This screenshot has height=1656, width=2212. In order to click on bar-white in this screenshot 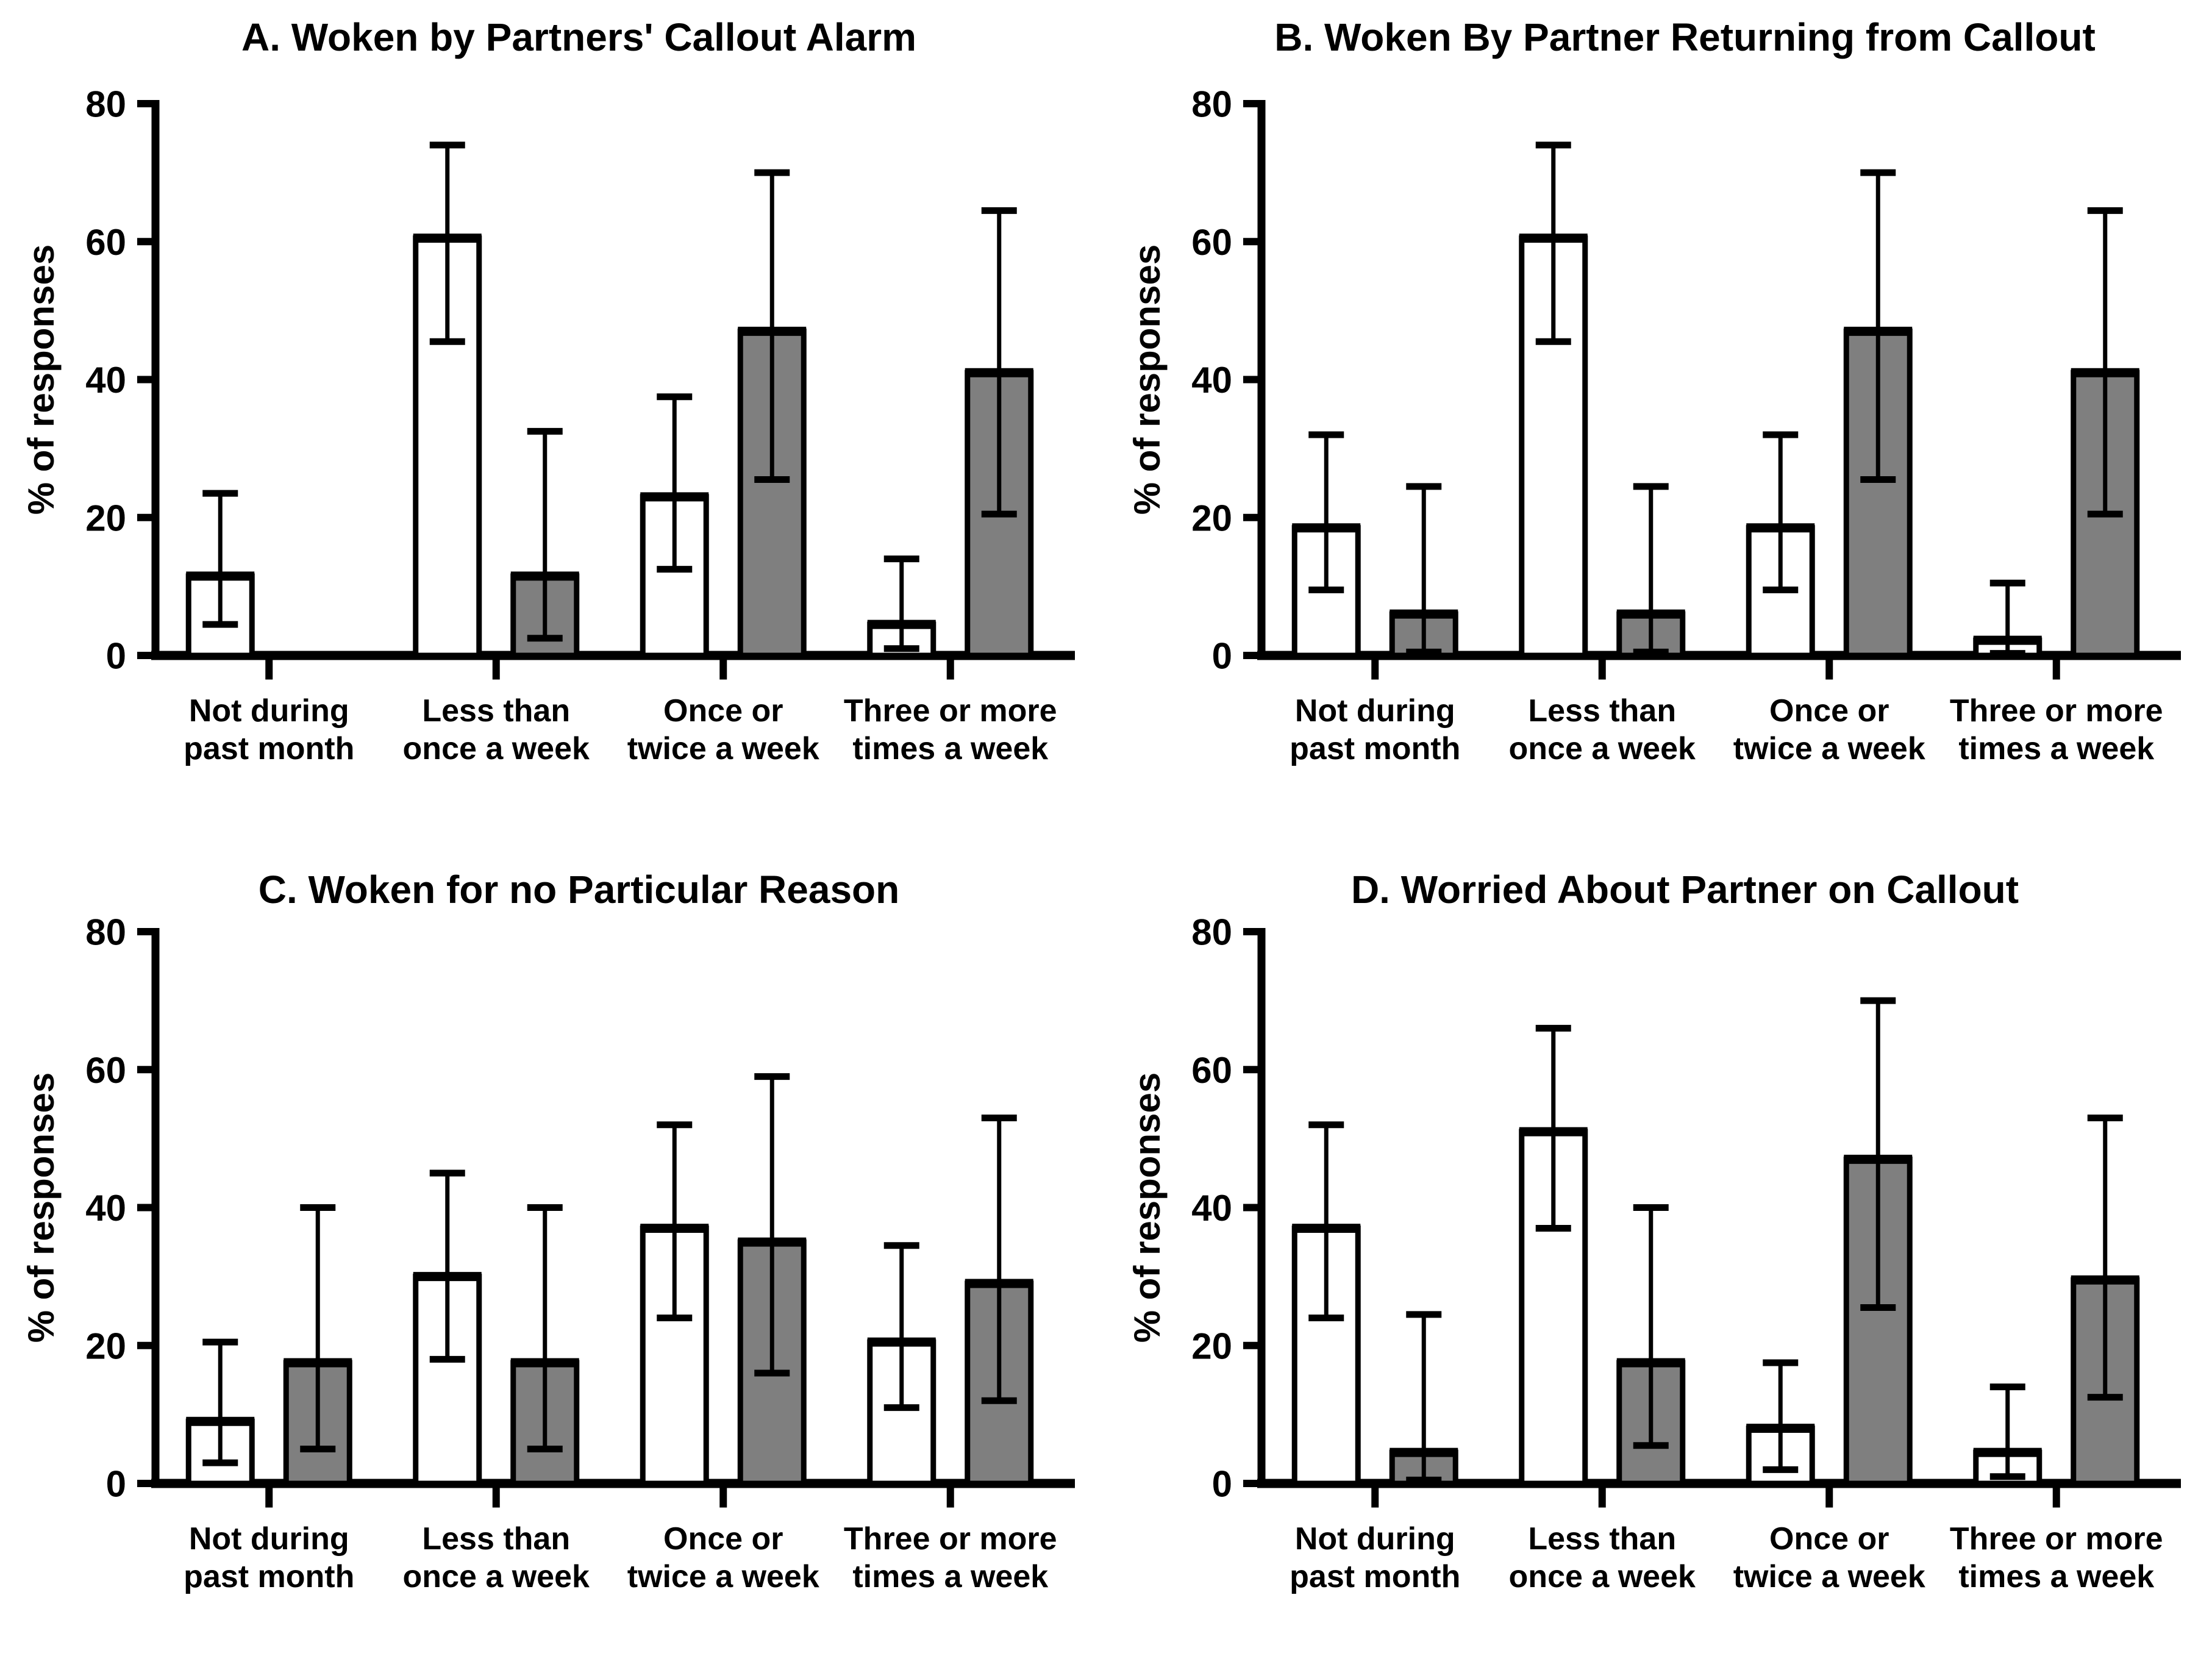, I will do `click(674, 1355)`.